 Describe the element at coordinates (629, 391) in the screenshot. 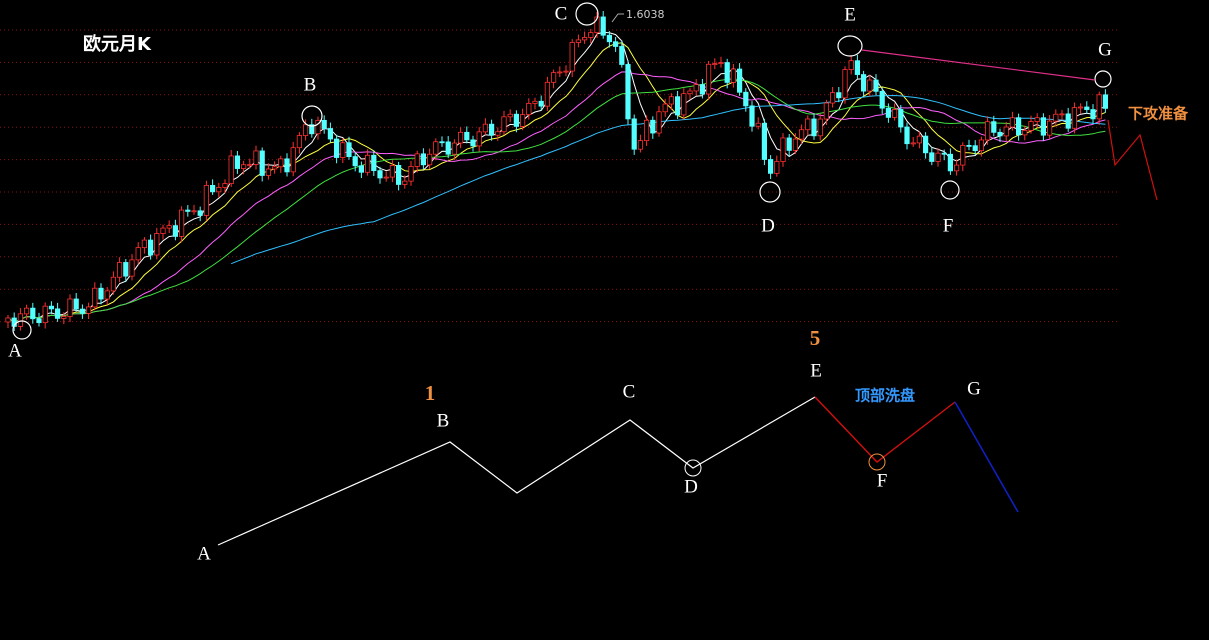

I see `wave-point-label: C` at that location.